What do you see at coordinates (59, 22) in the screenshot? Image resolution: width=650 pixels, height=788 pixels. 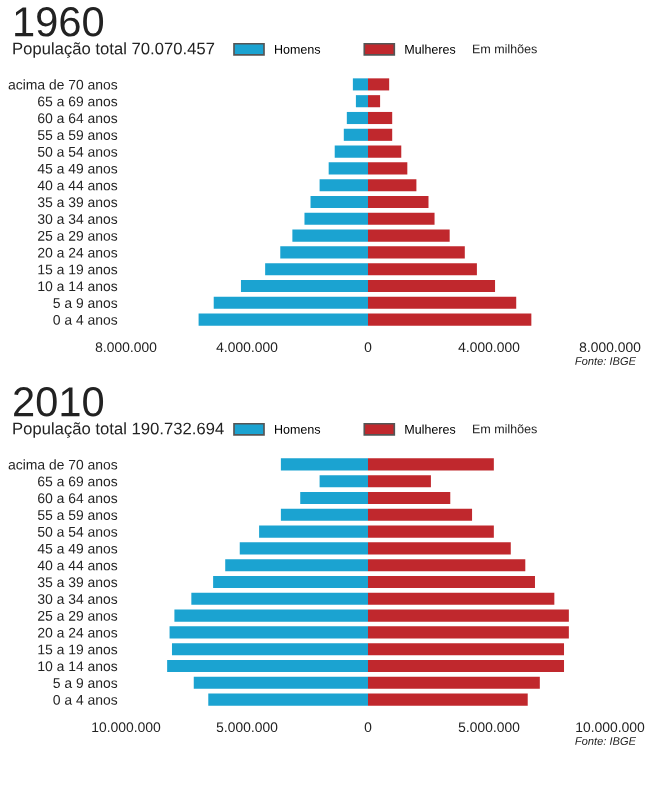 I see `chart-title: 1960` at bounding box center [59, 22].